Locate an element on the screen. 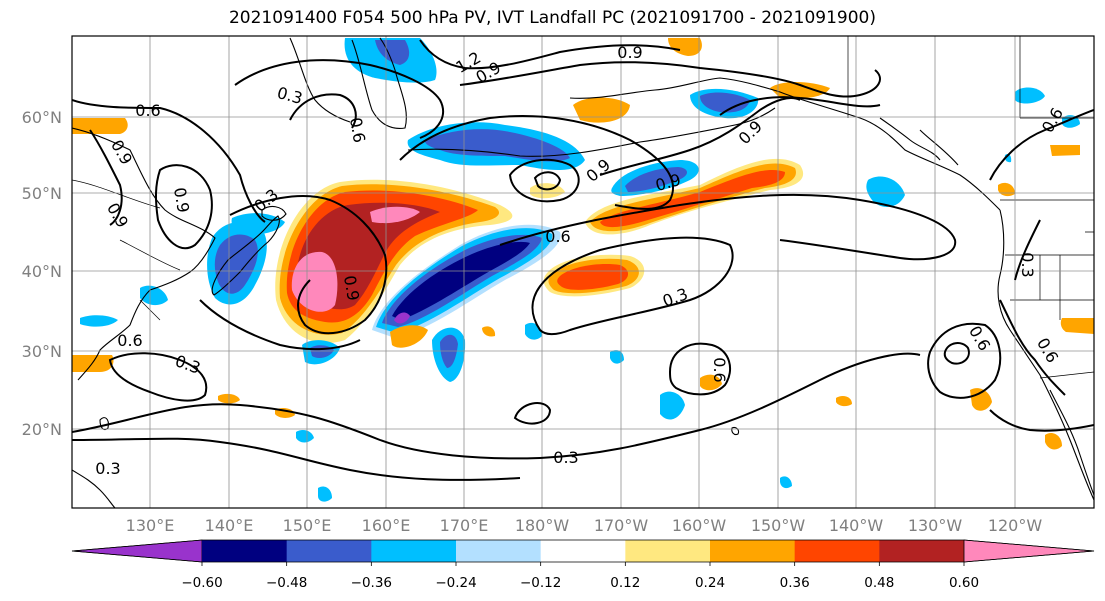 Image resolution: width=1105 pixels, height=601 pixels. longitude-label: 140°W is located at coordinates (856, 525).